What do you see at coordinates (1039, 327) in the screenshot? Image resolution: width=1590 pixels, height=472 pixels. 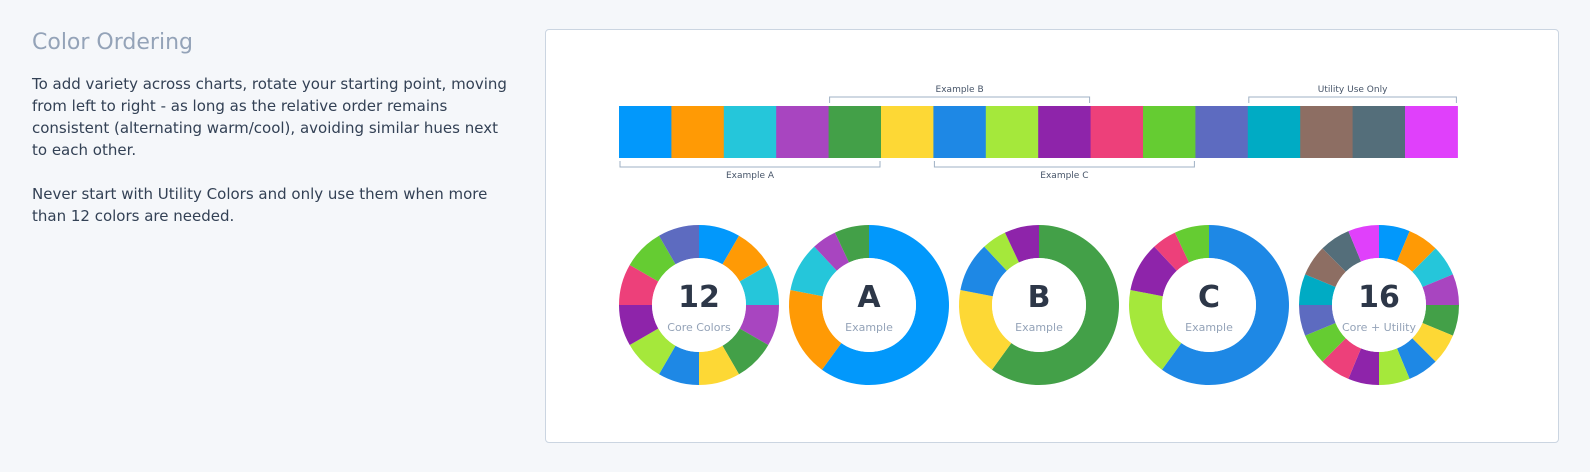 I see `donut-3-center-label: Example` at bounding box center [1039, 327].